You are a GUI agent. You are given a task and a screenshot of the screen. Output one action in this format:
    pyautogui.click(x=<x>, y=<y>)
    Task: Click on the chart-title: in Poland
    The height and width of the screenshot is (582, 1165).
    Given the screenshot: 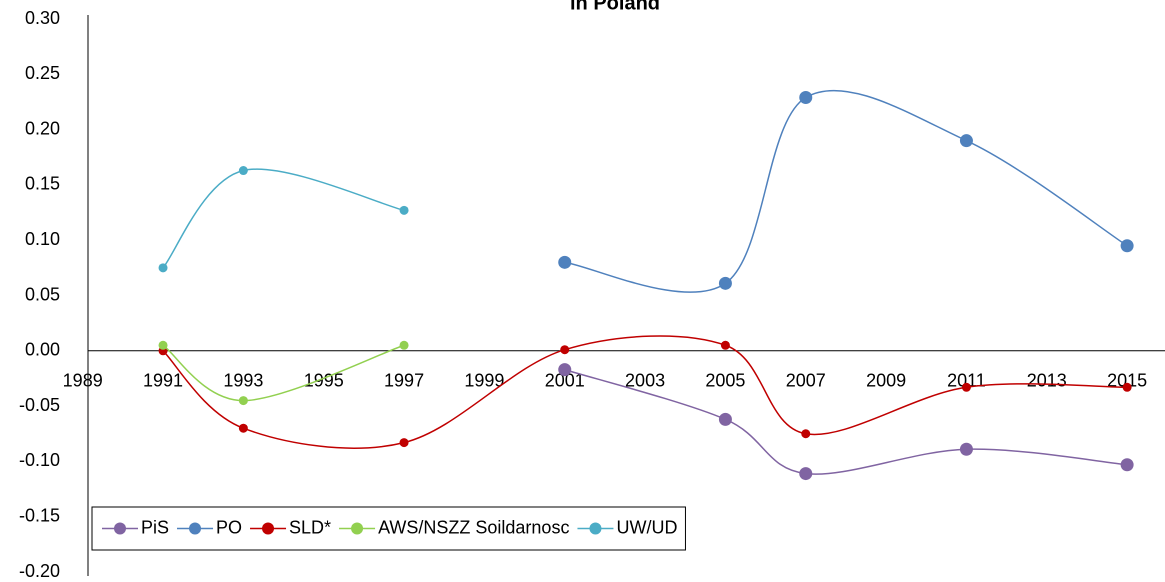 What is the action you would take?
    pyautogui.click(x=615, y=7)
    